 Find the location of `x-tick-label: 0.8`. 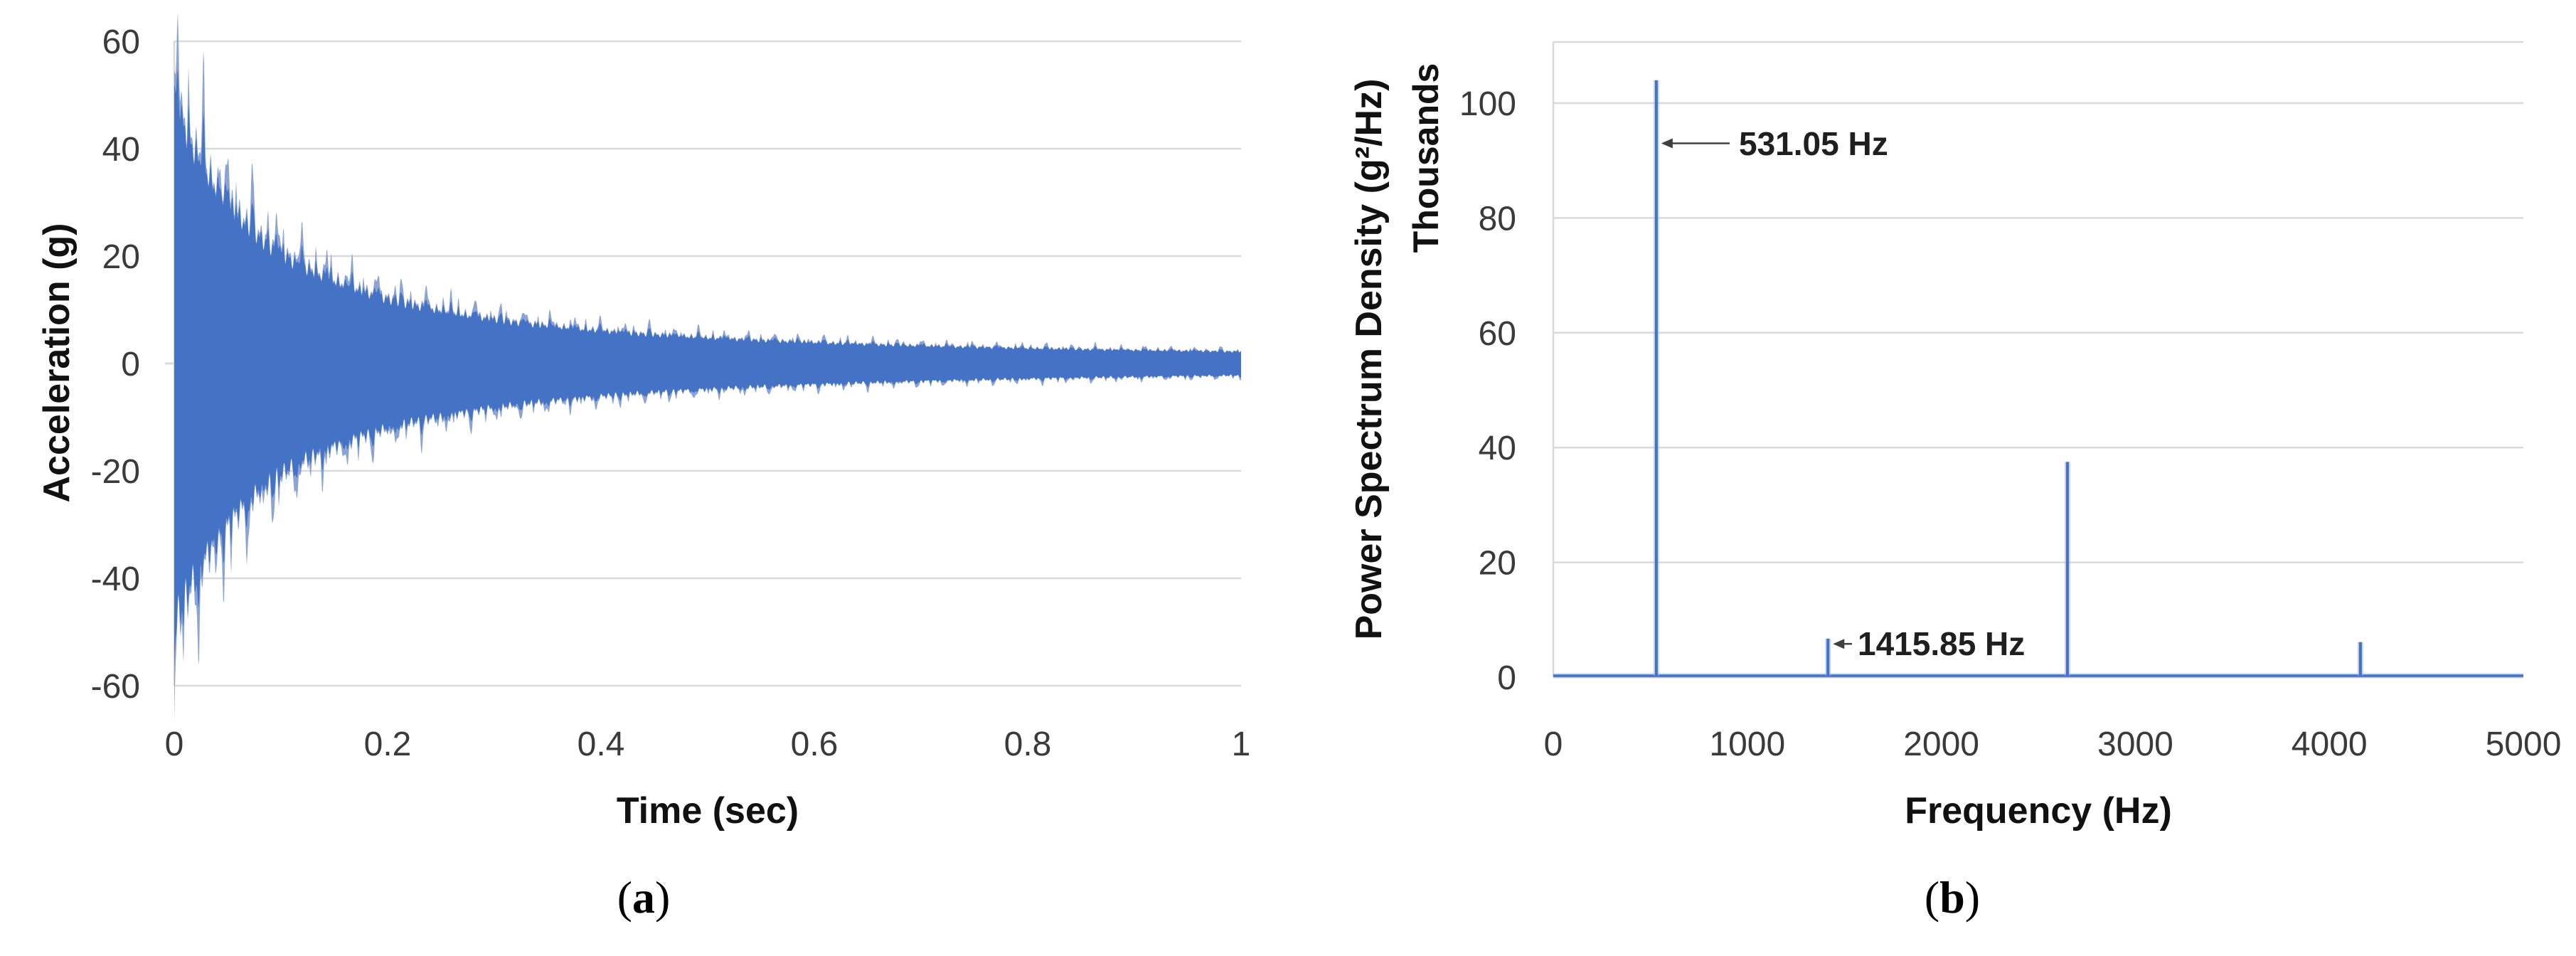

x-tick-label: 0.8 is located at coordinates (1028, 744).